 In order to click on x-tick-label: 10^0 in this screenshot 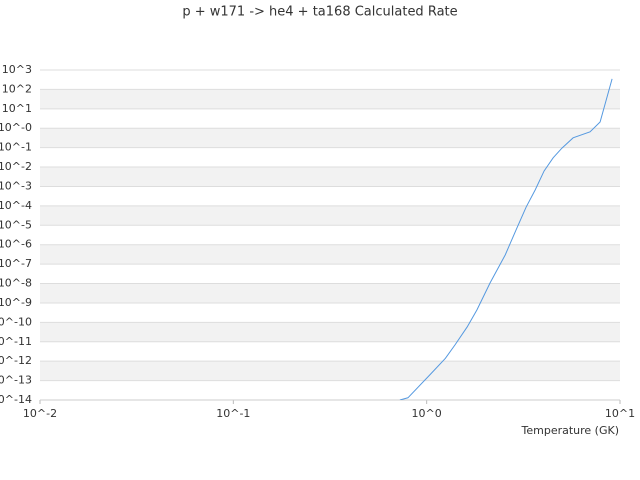, I will do `click(427, 413)`.